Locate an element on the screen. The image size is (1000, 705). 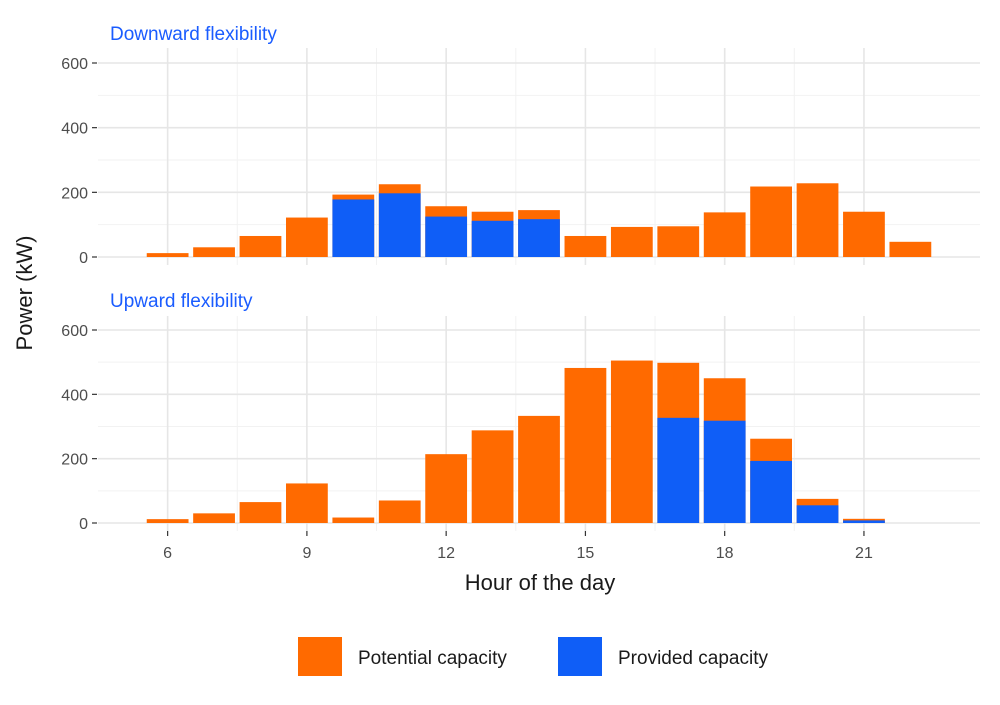
legend-item: Provided capacity is located at coordinates (663, 656).